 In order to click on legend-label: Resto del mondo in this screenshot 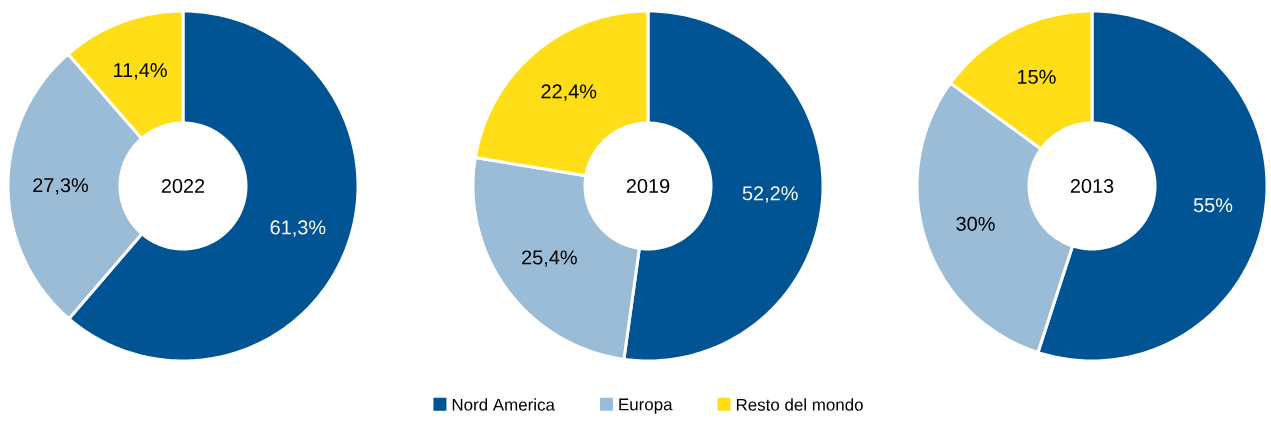, I will do `click(799, 404)`.